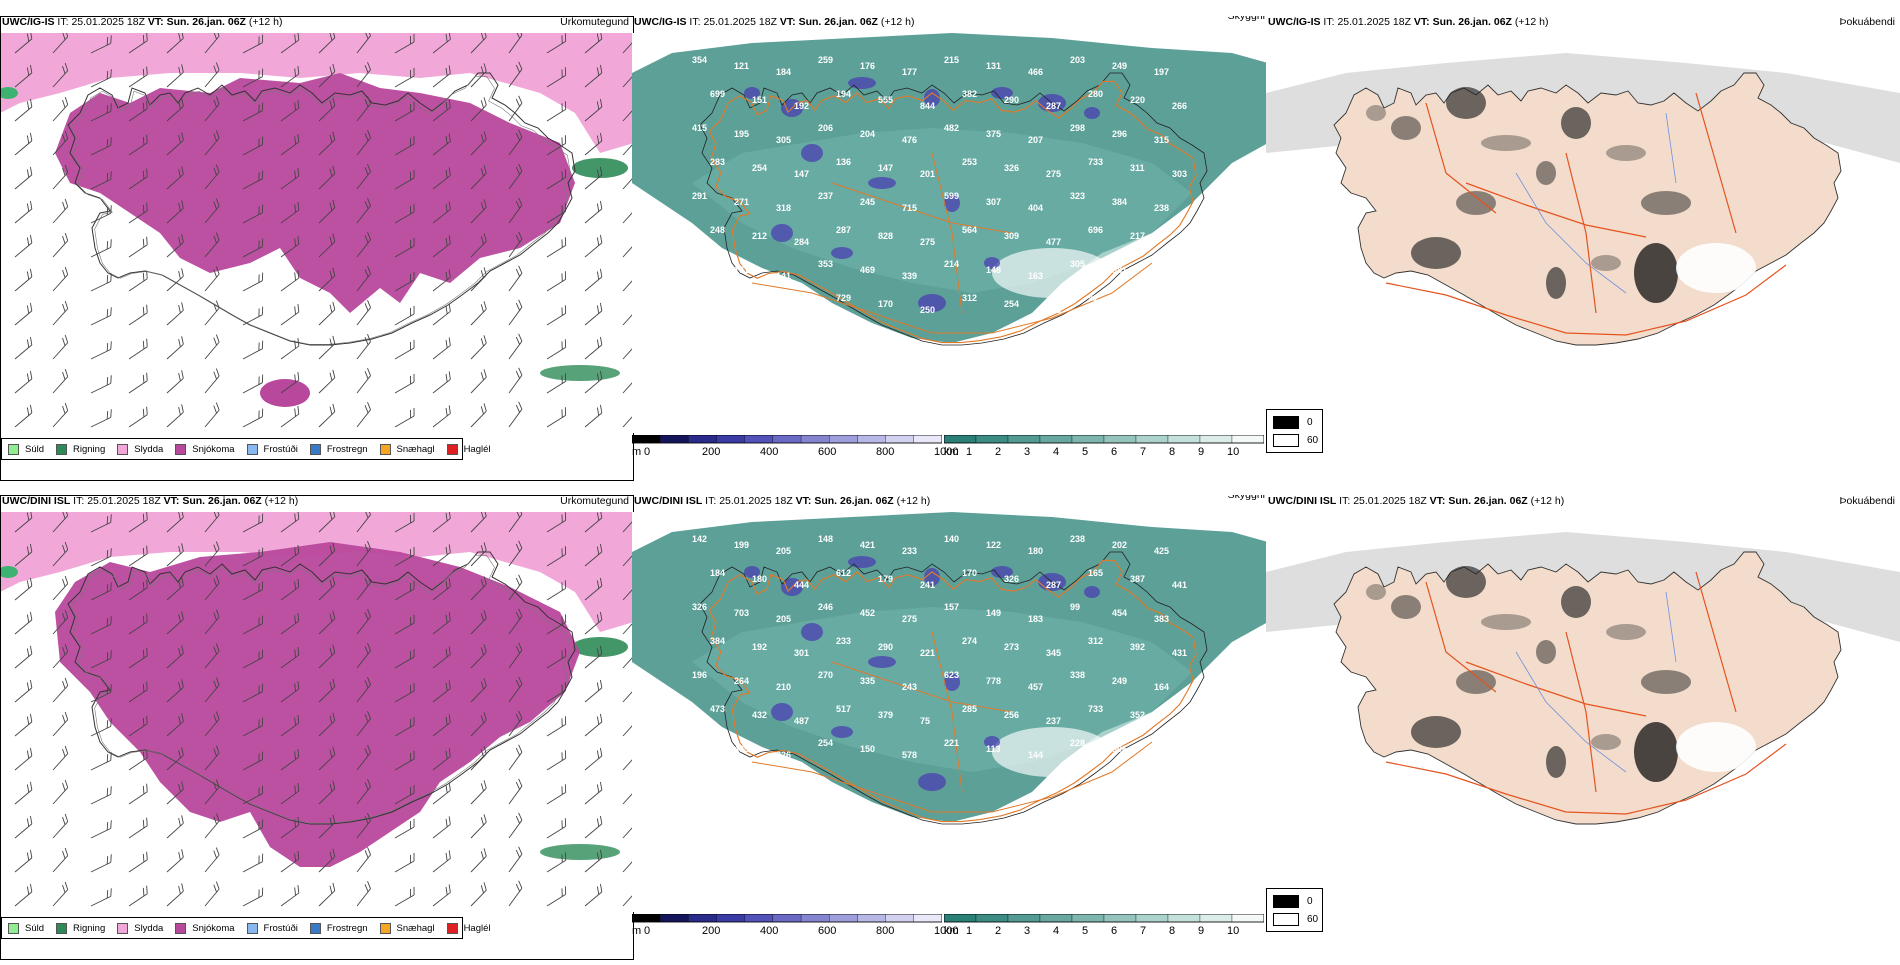 The height and width of the screenshot is (965, 1900). Describe the element at coordinates (1011, 236) in the screenshot. I see `visibility-value-label: 309` at that location.